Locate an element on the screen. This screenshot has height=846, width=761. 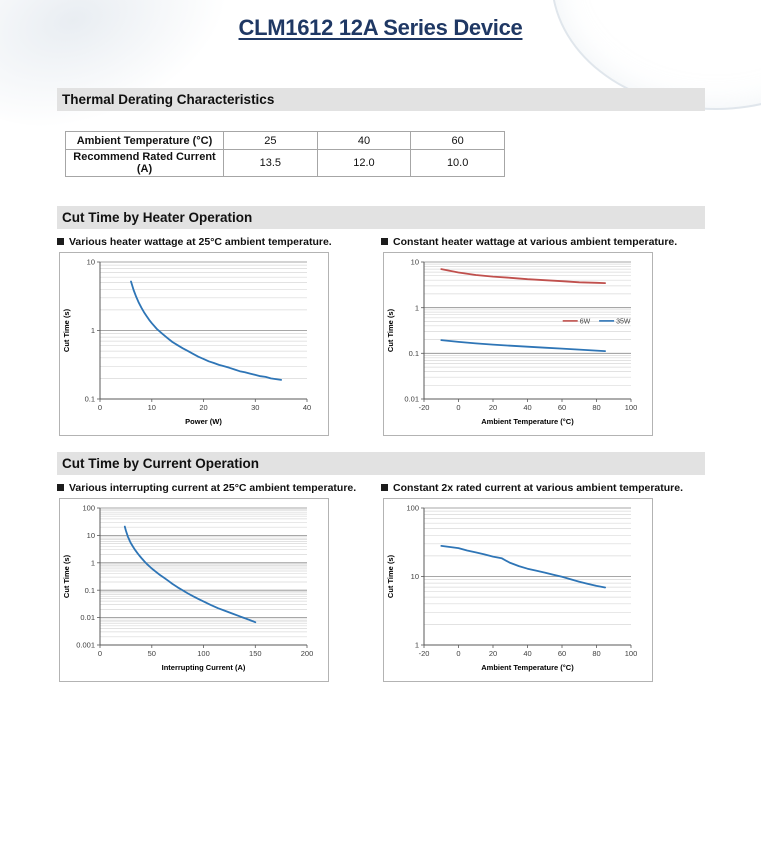
section-heading-heater-operation: Cut Time by Heater Operation is located at coordinates (381, 217).